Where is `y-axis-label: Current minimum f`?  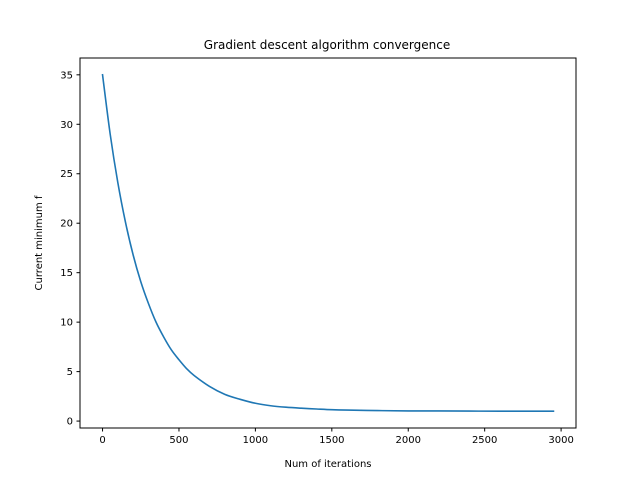
y-axis-label: Current minimum f is located at coordinates (39, 242).